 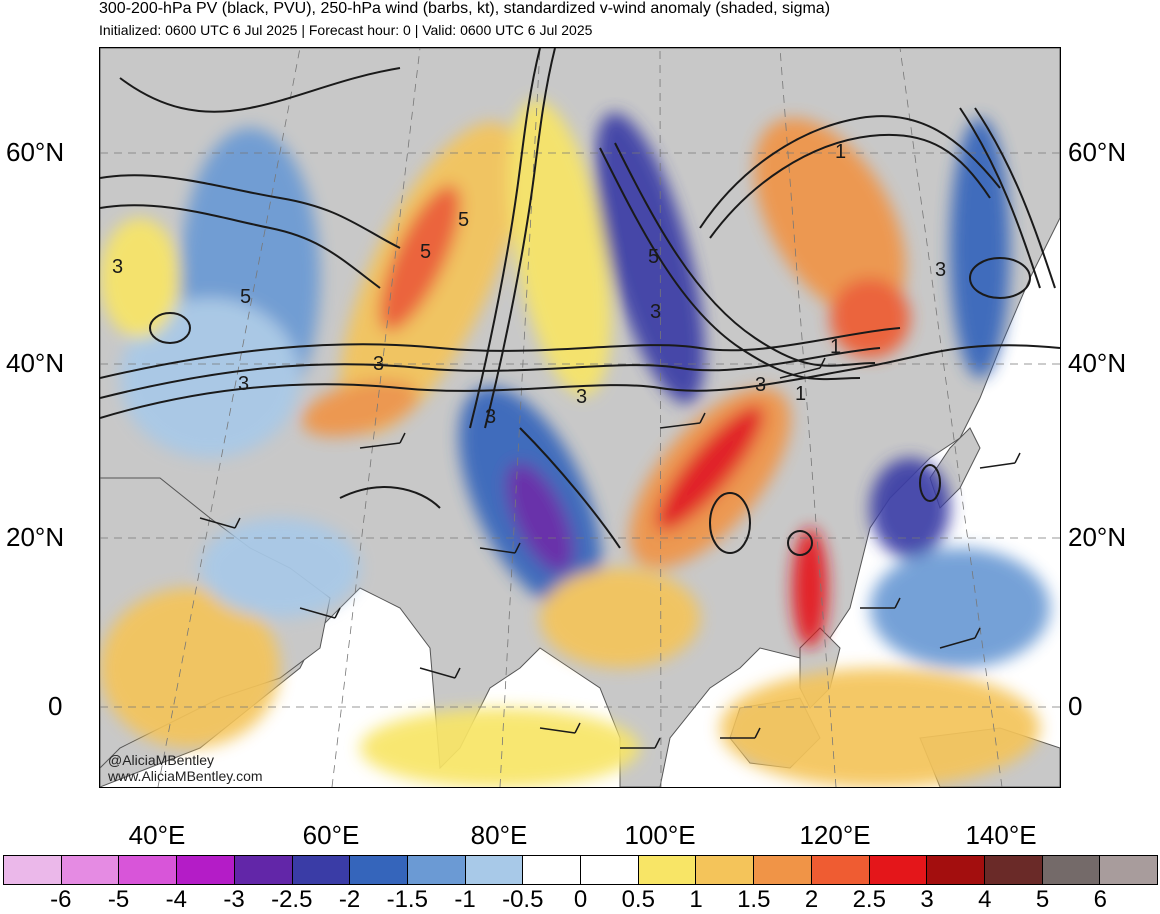 What do you see at coordinates (810, 588) in the screenshot?
I see `anomaly-taiwan-red` at bounding box center [810, 588].